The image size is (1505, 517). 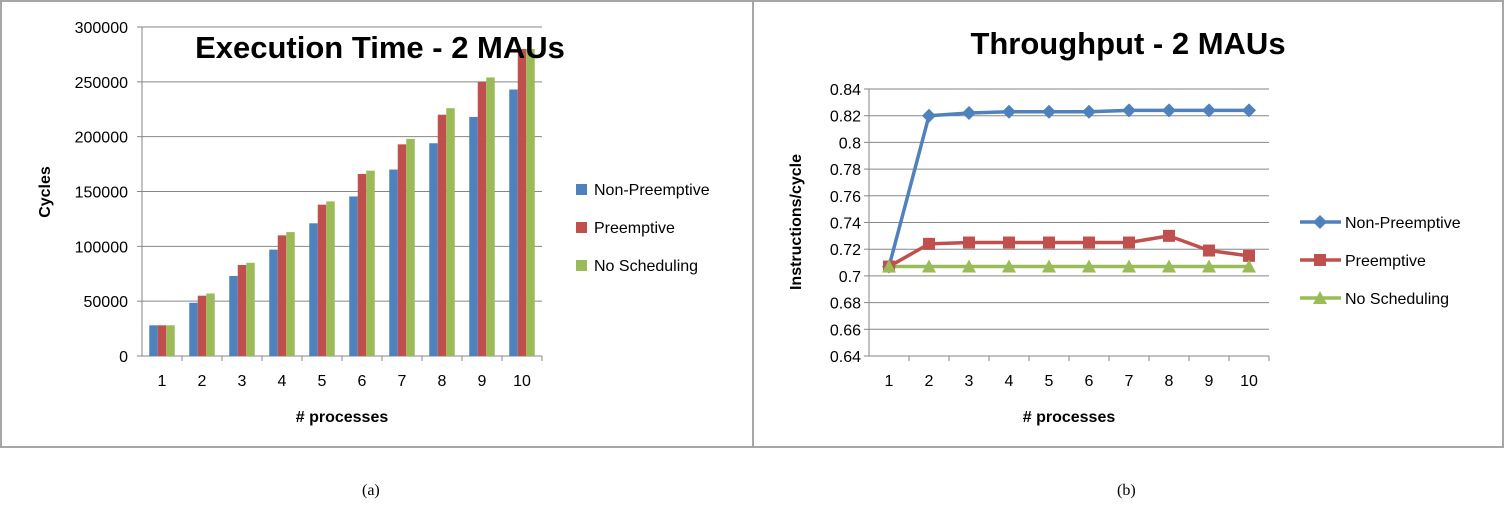 I want to click on x-tick-label: 3, so click(x=242, y=381).